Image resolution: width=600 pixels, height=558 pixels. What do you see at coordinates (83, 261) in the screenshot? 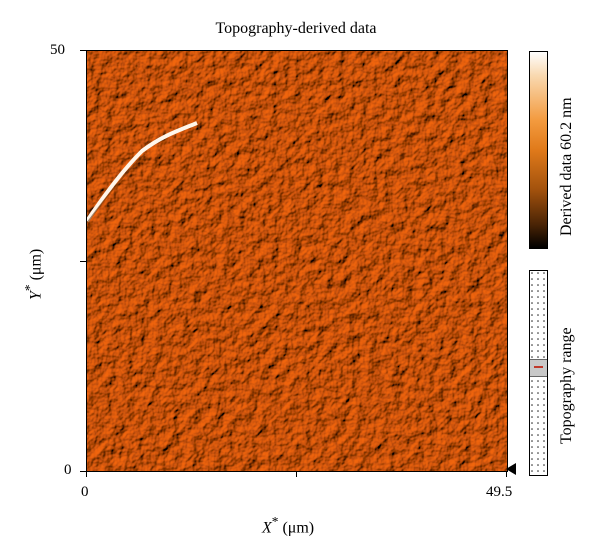
I see `y-tick-mid` at bounding box center [83, 261].